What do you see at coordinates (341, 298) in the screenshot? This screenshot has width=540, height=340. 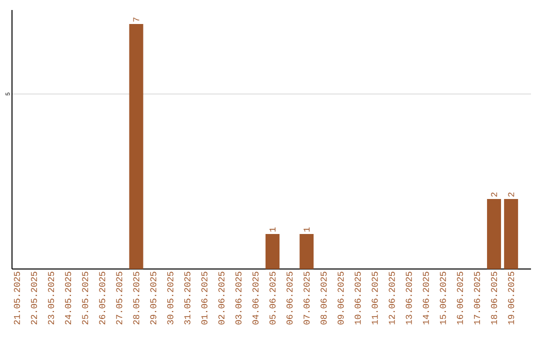 I see `x-tick-label: 09.06.2025` at bounding box center [341, 298].